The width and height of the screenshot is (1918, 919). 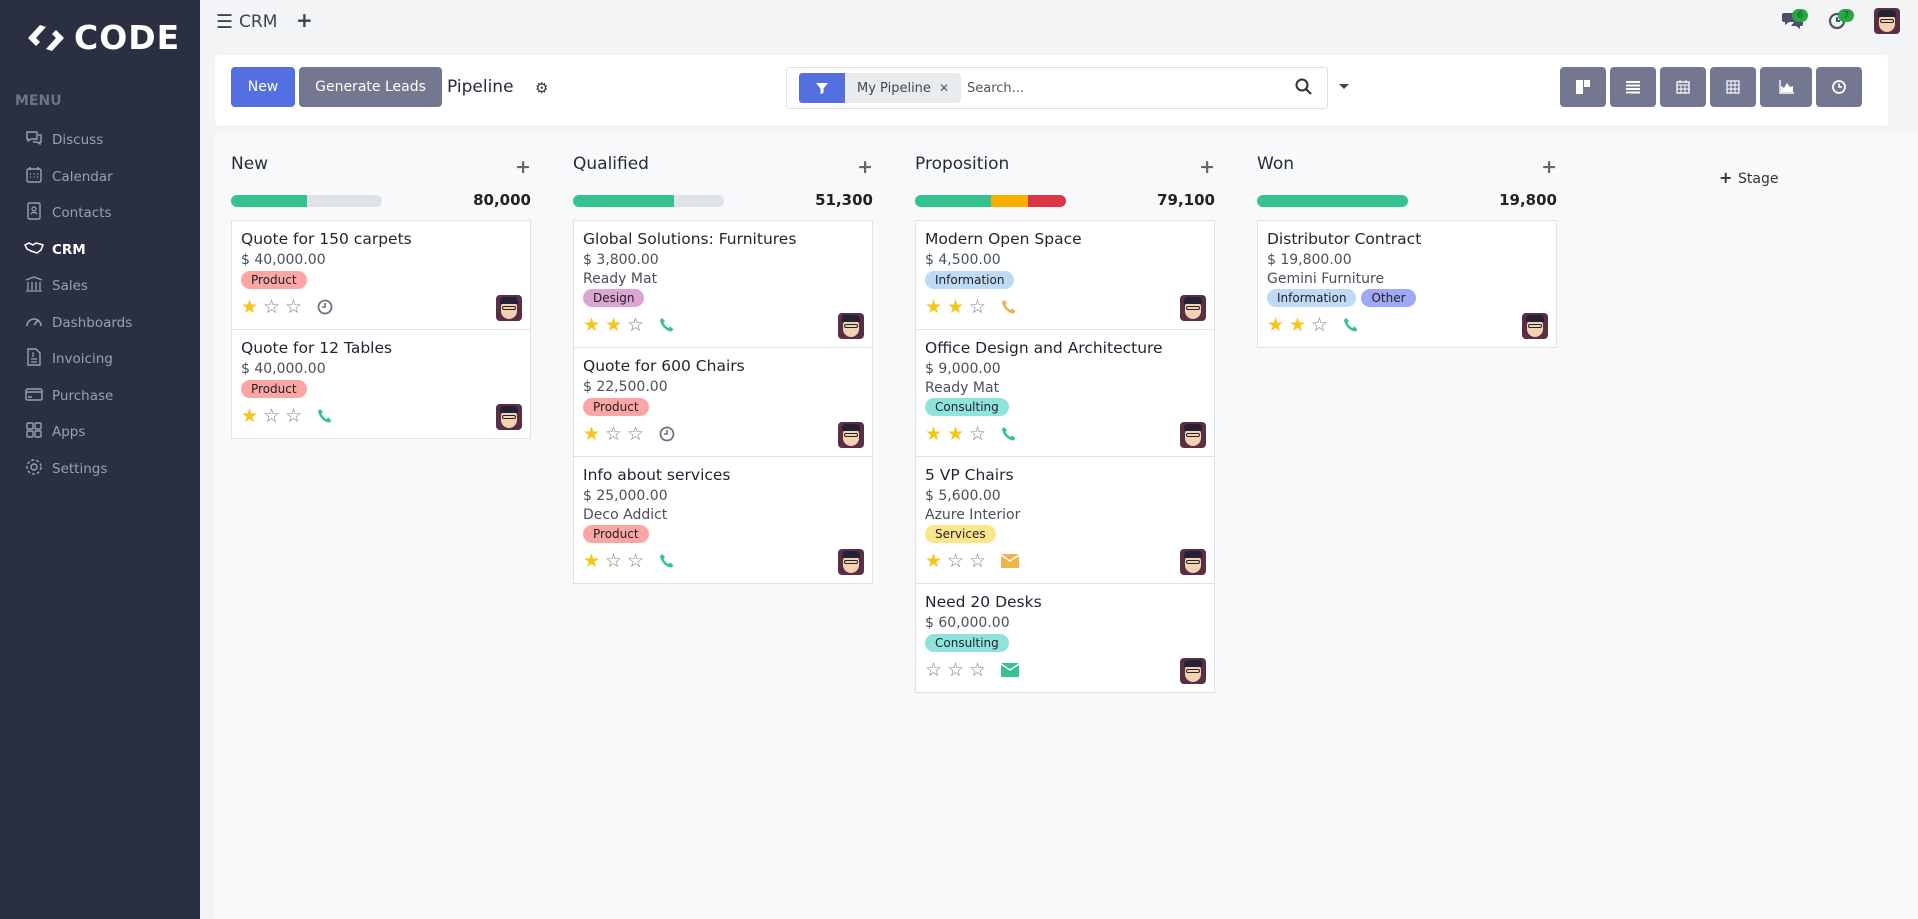 I want to click on search-input, so click(x=1117, y=88).